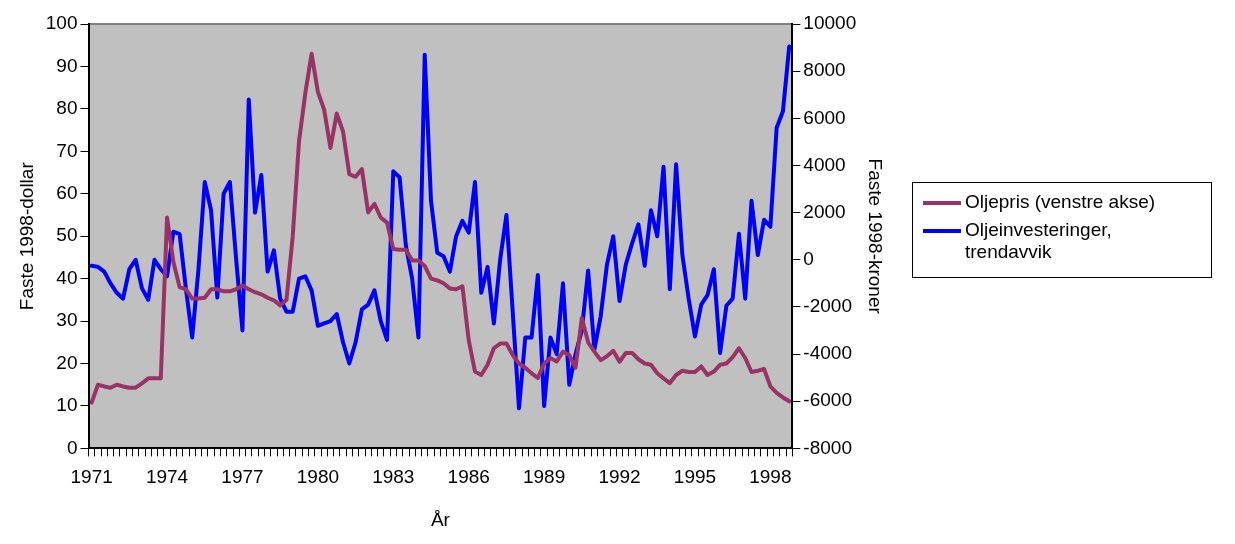  What do you see at coordinates (876, 236) in the screenshot?
I see `y2-axis-title: Faste 1998-kroner` at bounding box center [876, 236].